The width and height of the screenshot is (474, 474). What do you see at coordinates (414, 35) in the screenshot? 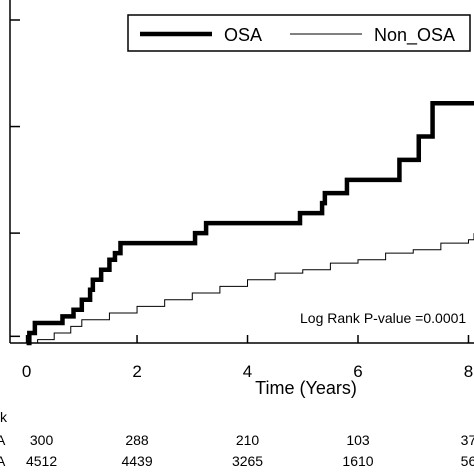
I see `legend-label-non-osa: Non_OSA` at bounding box center [414, 35].